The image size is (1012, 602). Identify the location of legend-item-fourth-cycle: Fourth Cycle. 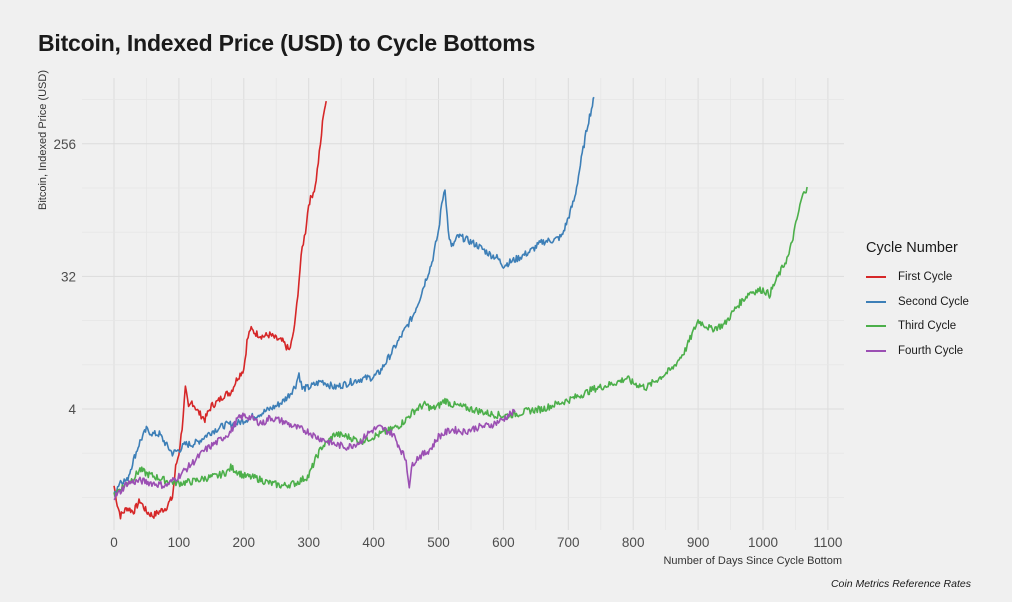
(917, 351).